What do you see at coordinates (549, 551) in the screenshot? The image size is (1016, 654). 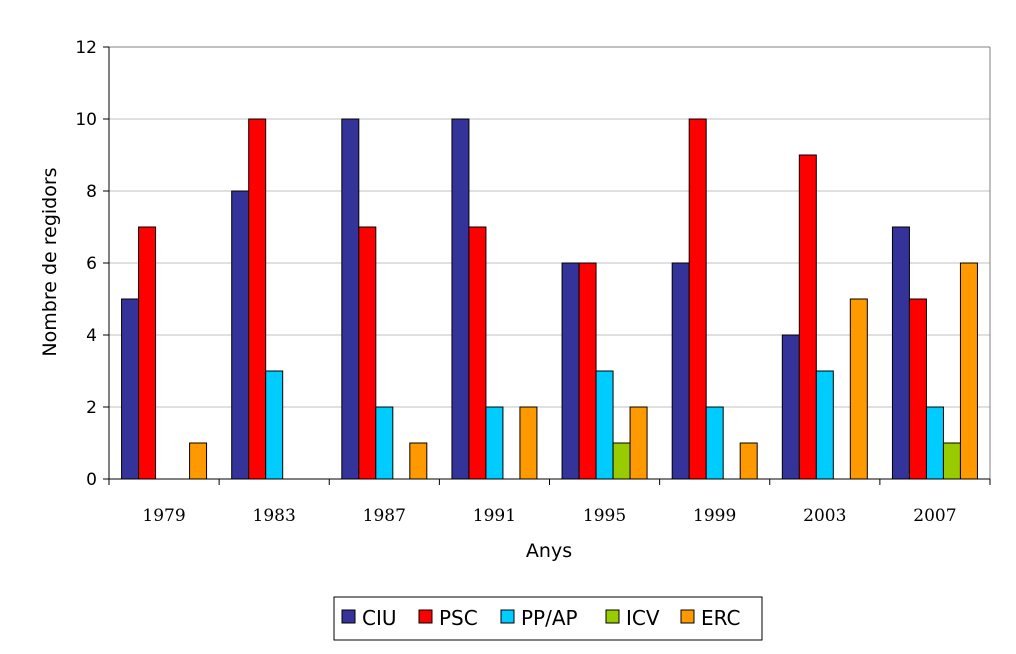 I see `x-axis-label: Anys` at bounding box center [549, 551].